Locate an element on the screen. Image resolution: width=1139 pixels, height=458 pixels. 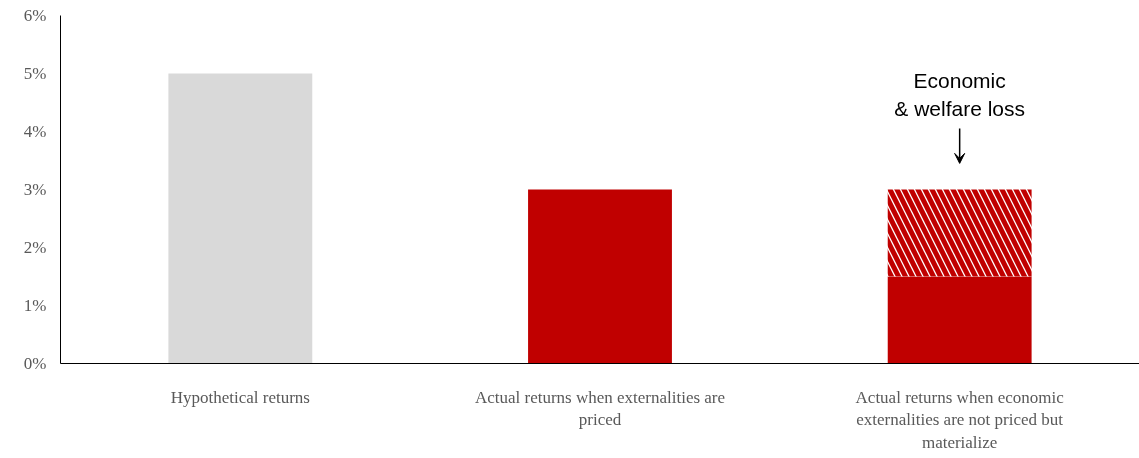
y-tick-label: 1% is located at coordinates (35, 305).